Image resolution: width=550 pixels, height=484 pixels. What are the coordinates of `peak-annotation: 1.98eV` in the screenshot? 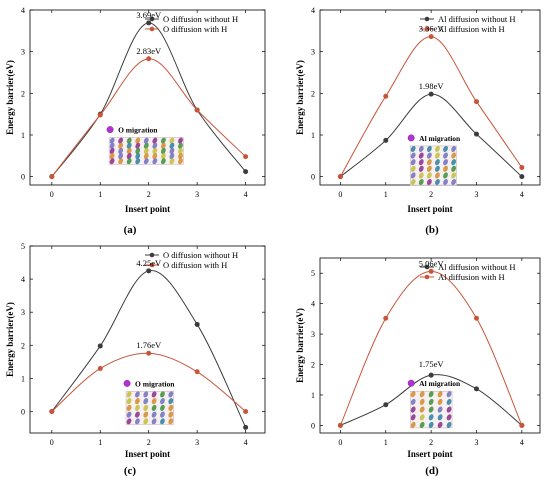 It's located at (432, 86).